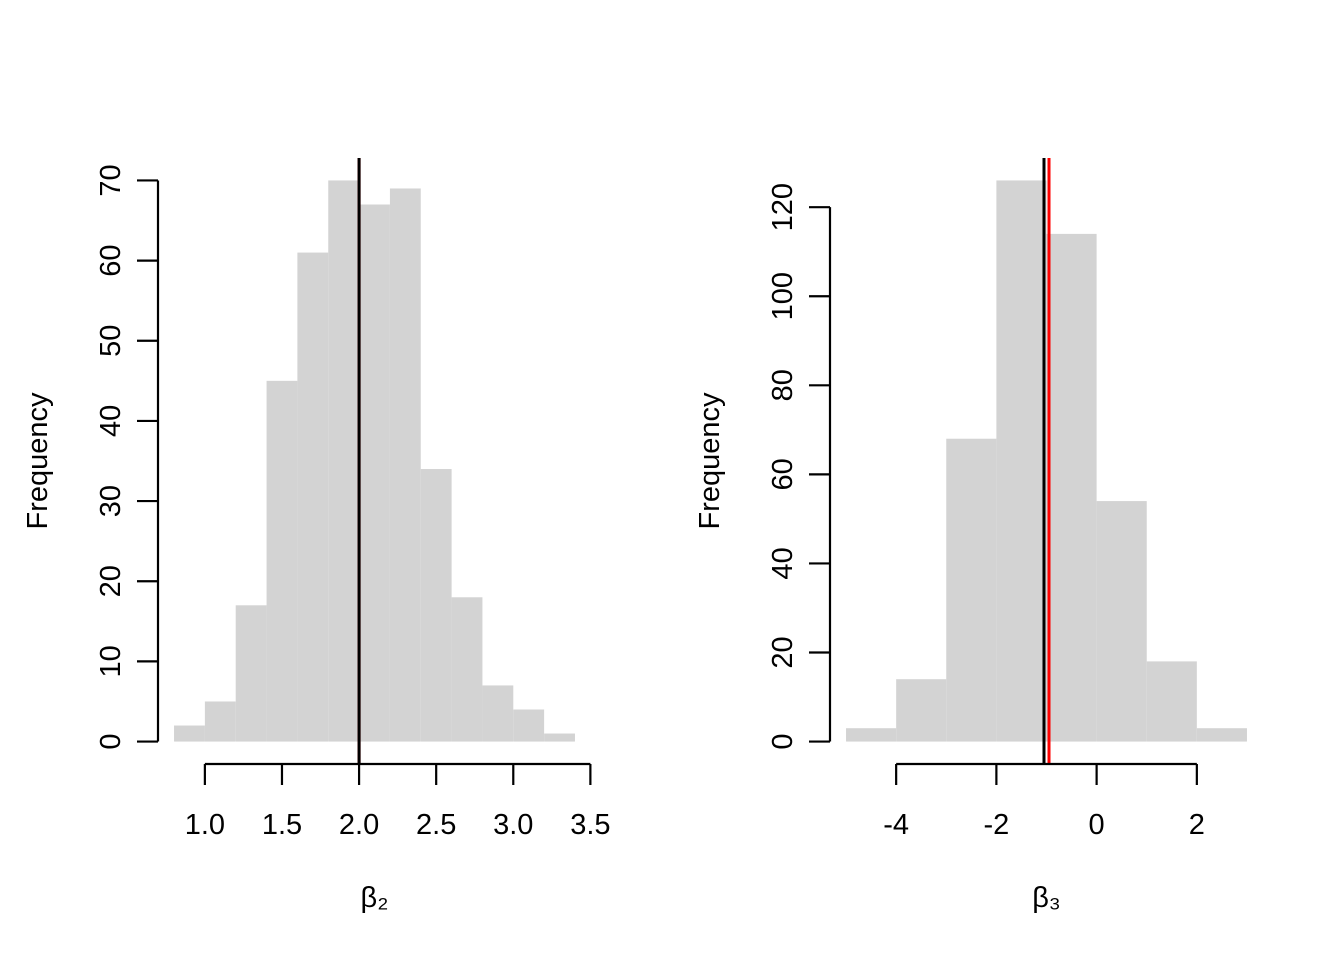 This screenshot has width=1344, height=960. What do you see at coordinates (783, 385) in the screenshot?
I see `y-tick-label: 80` at bounding box center [783, 385].